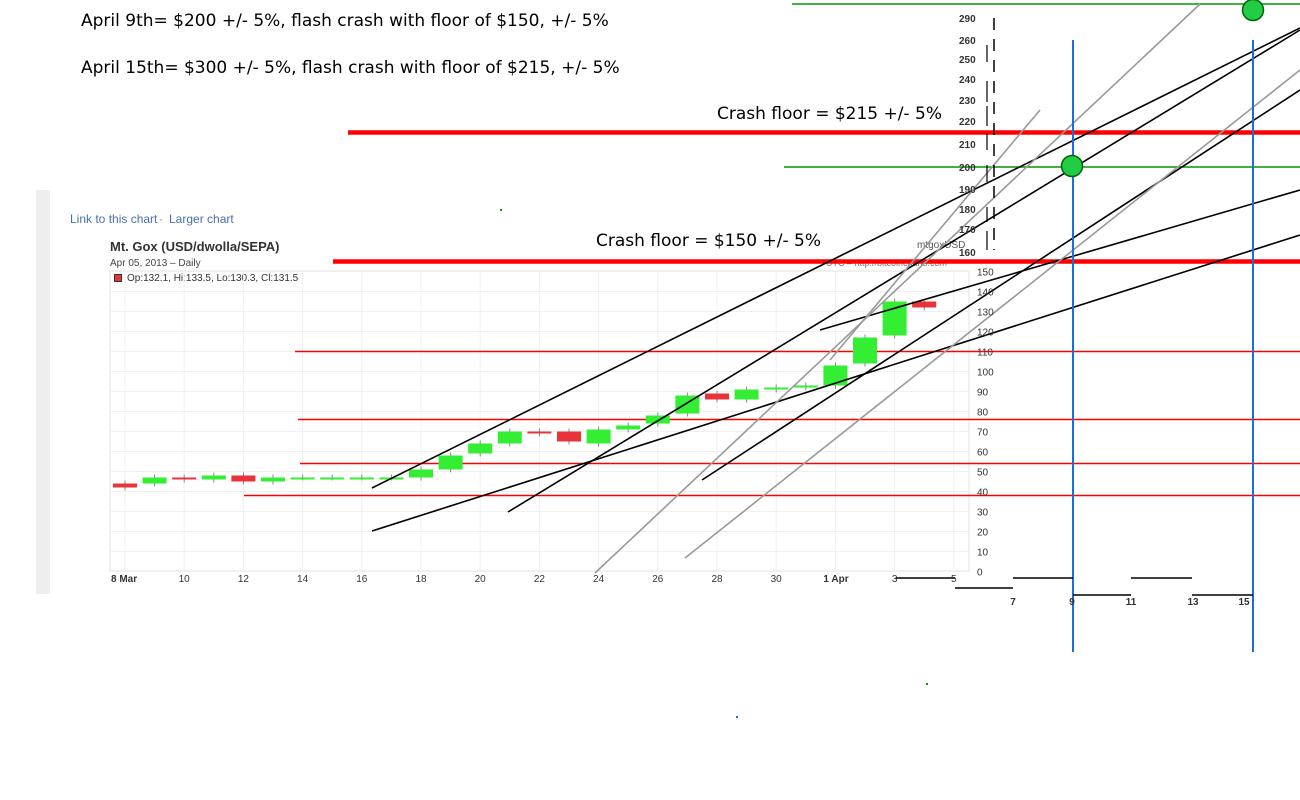  What do you see at coordinates (985, 373) in the screenshot?
I see `y-tick-label: 100` at bounding box center [985, 373].